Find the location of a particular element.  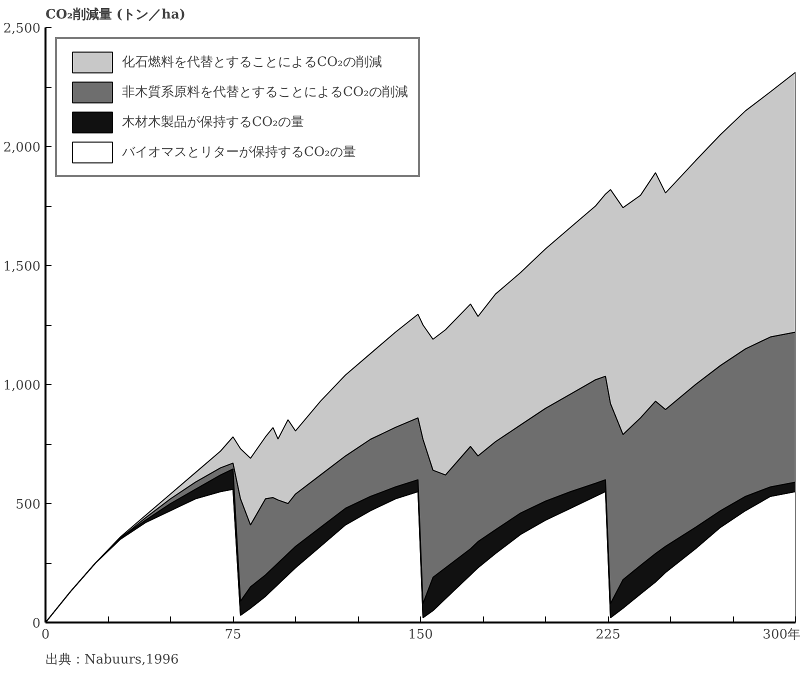

y-tick-label: 1,500 is located at coordinates (21, 267).